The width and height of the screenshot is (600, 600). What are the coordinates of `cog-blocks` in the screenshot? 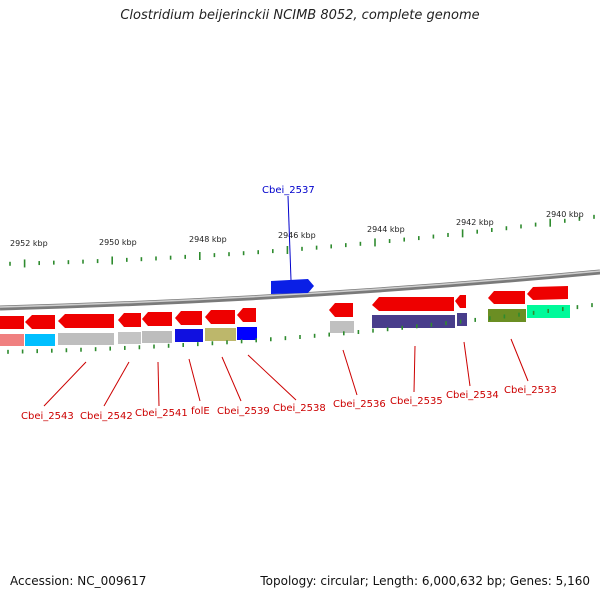 It's located at (285, 325).